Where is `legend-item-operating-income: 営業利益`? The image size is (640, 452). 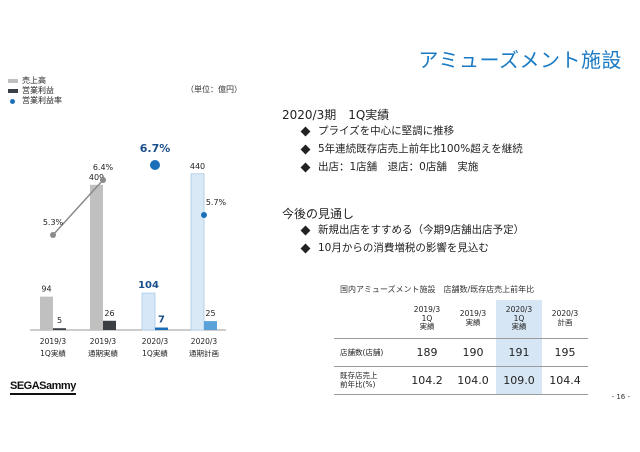
legend-item-operating-income: 営業利益 is located at coordinates (35, 91).